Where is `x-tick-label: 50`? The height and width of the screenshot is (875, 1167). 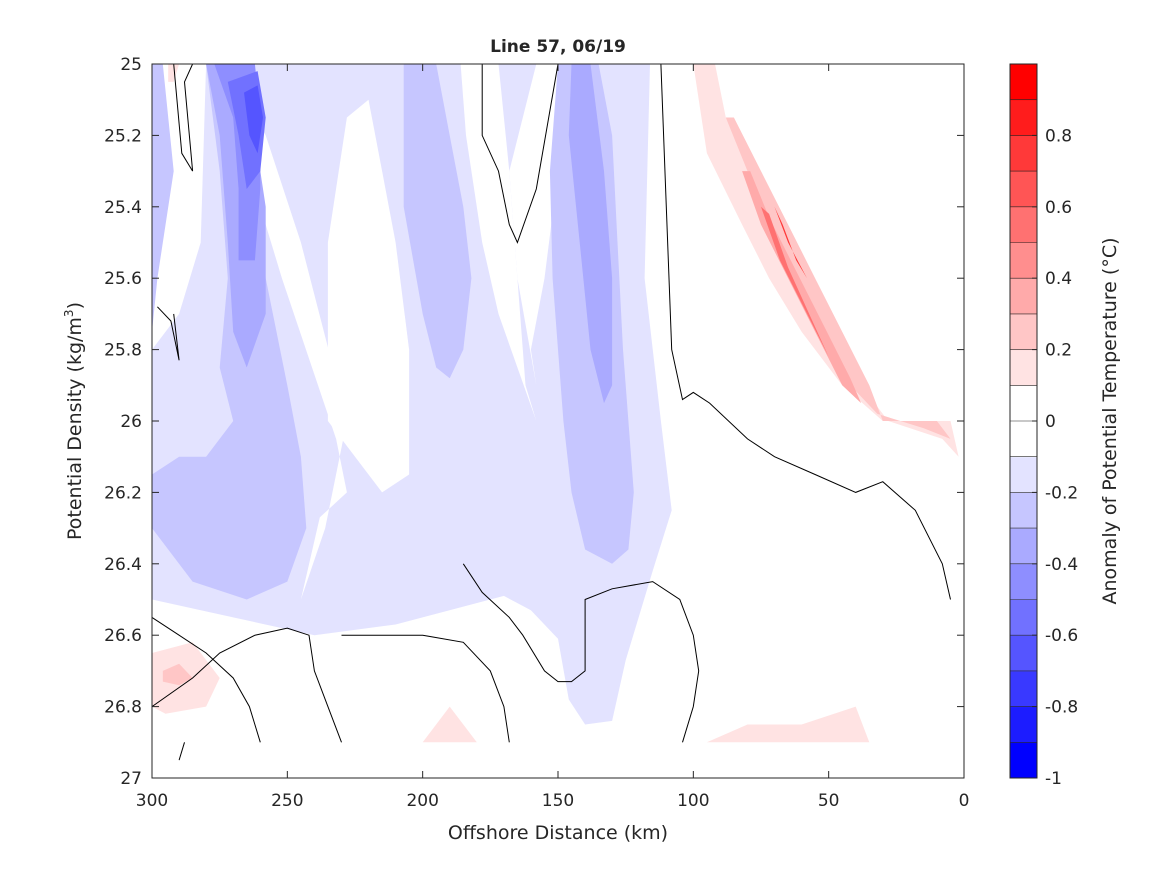 x-tick-label: 50 is located at coordinates (829, 801).